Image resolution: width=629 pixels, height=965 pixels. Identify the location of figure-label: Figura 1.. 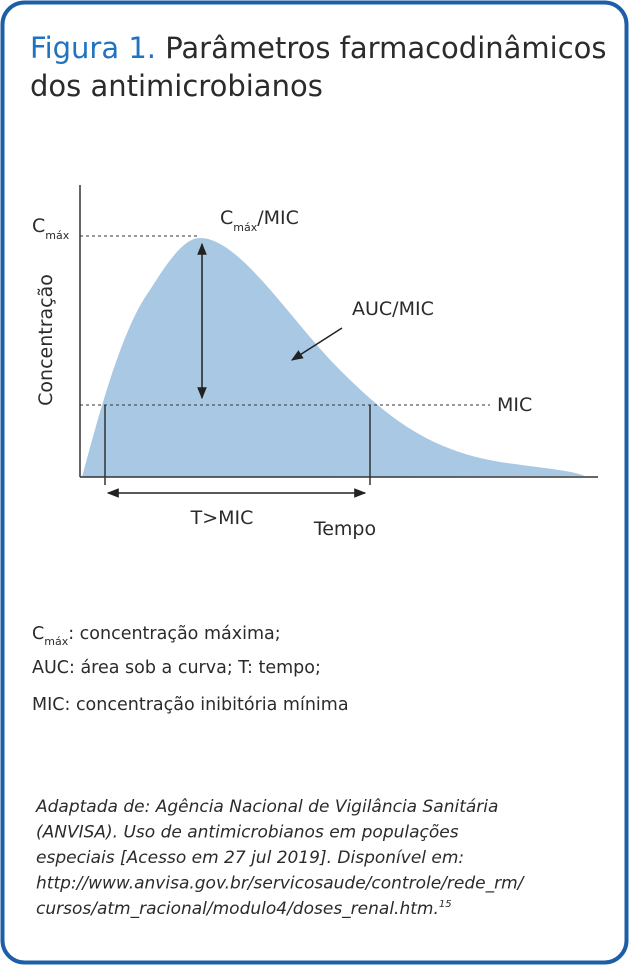
(93, 48).